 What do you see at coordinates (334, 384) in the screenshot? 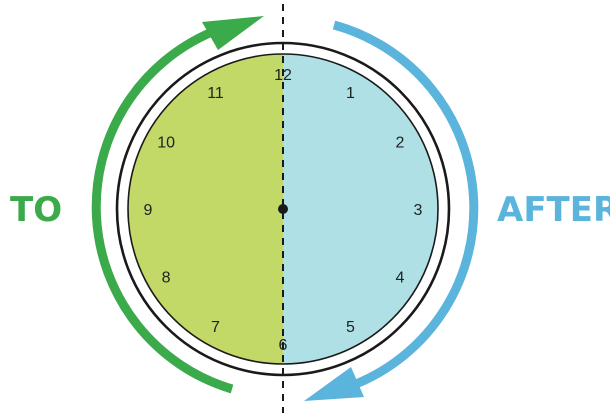
I see `after-arrow-head-icon` at bounding box center [334, 384].